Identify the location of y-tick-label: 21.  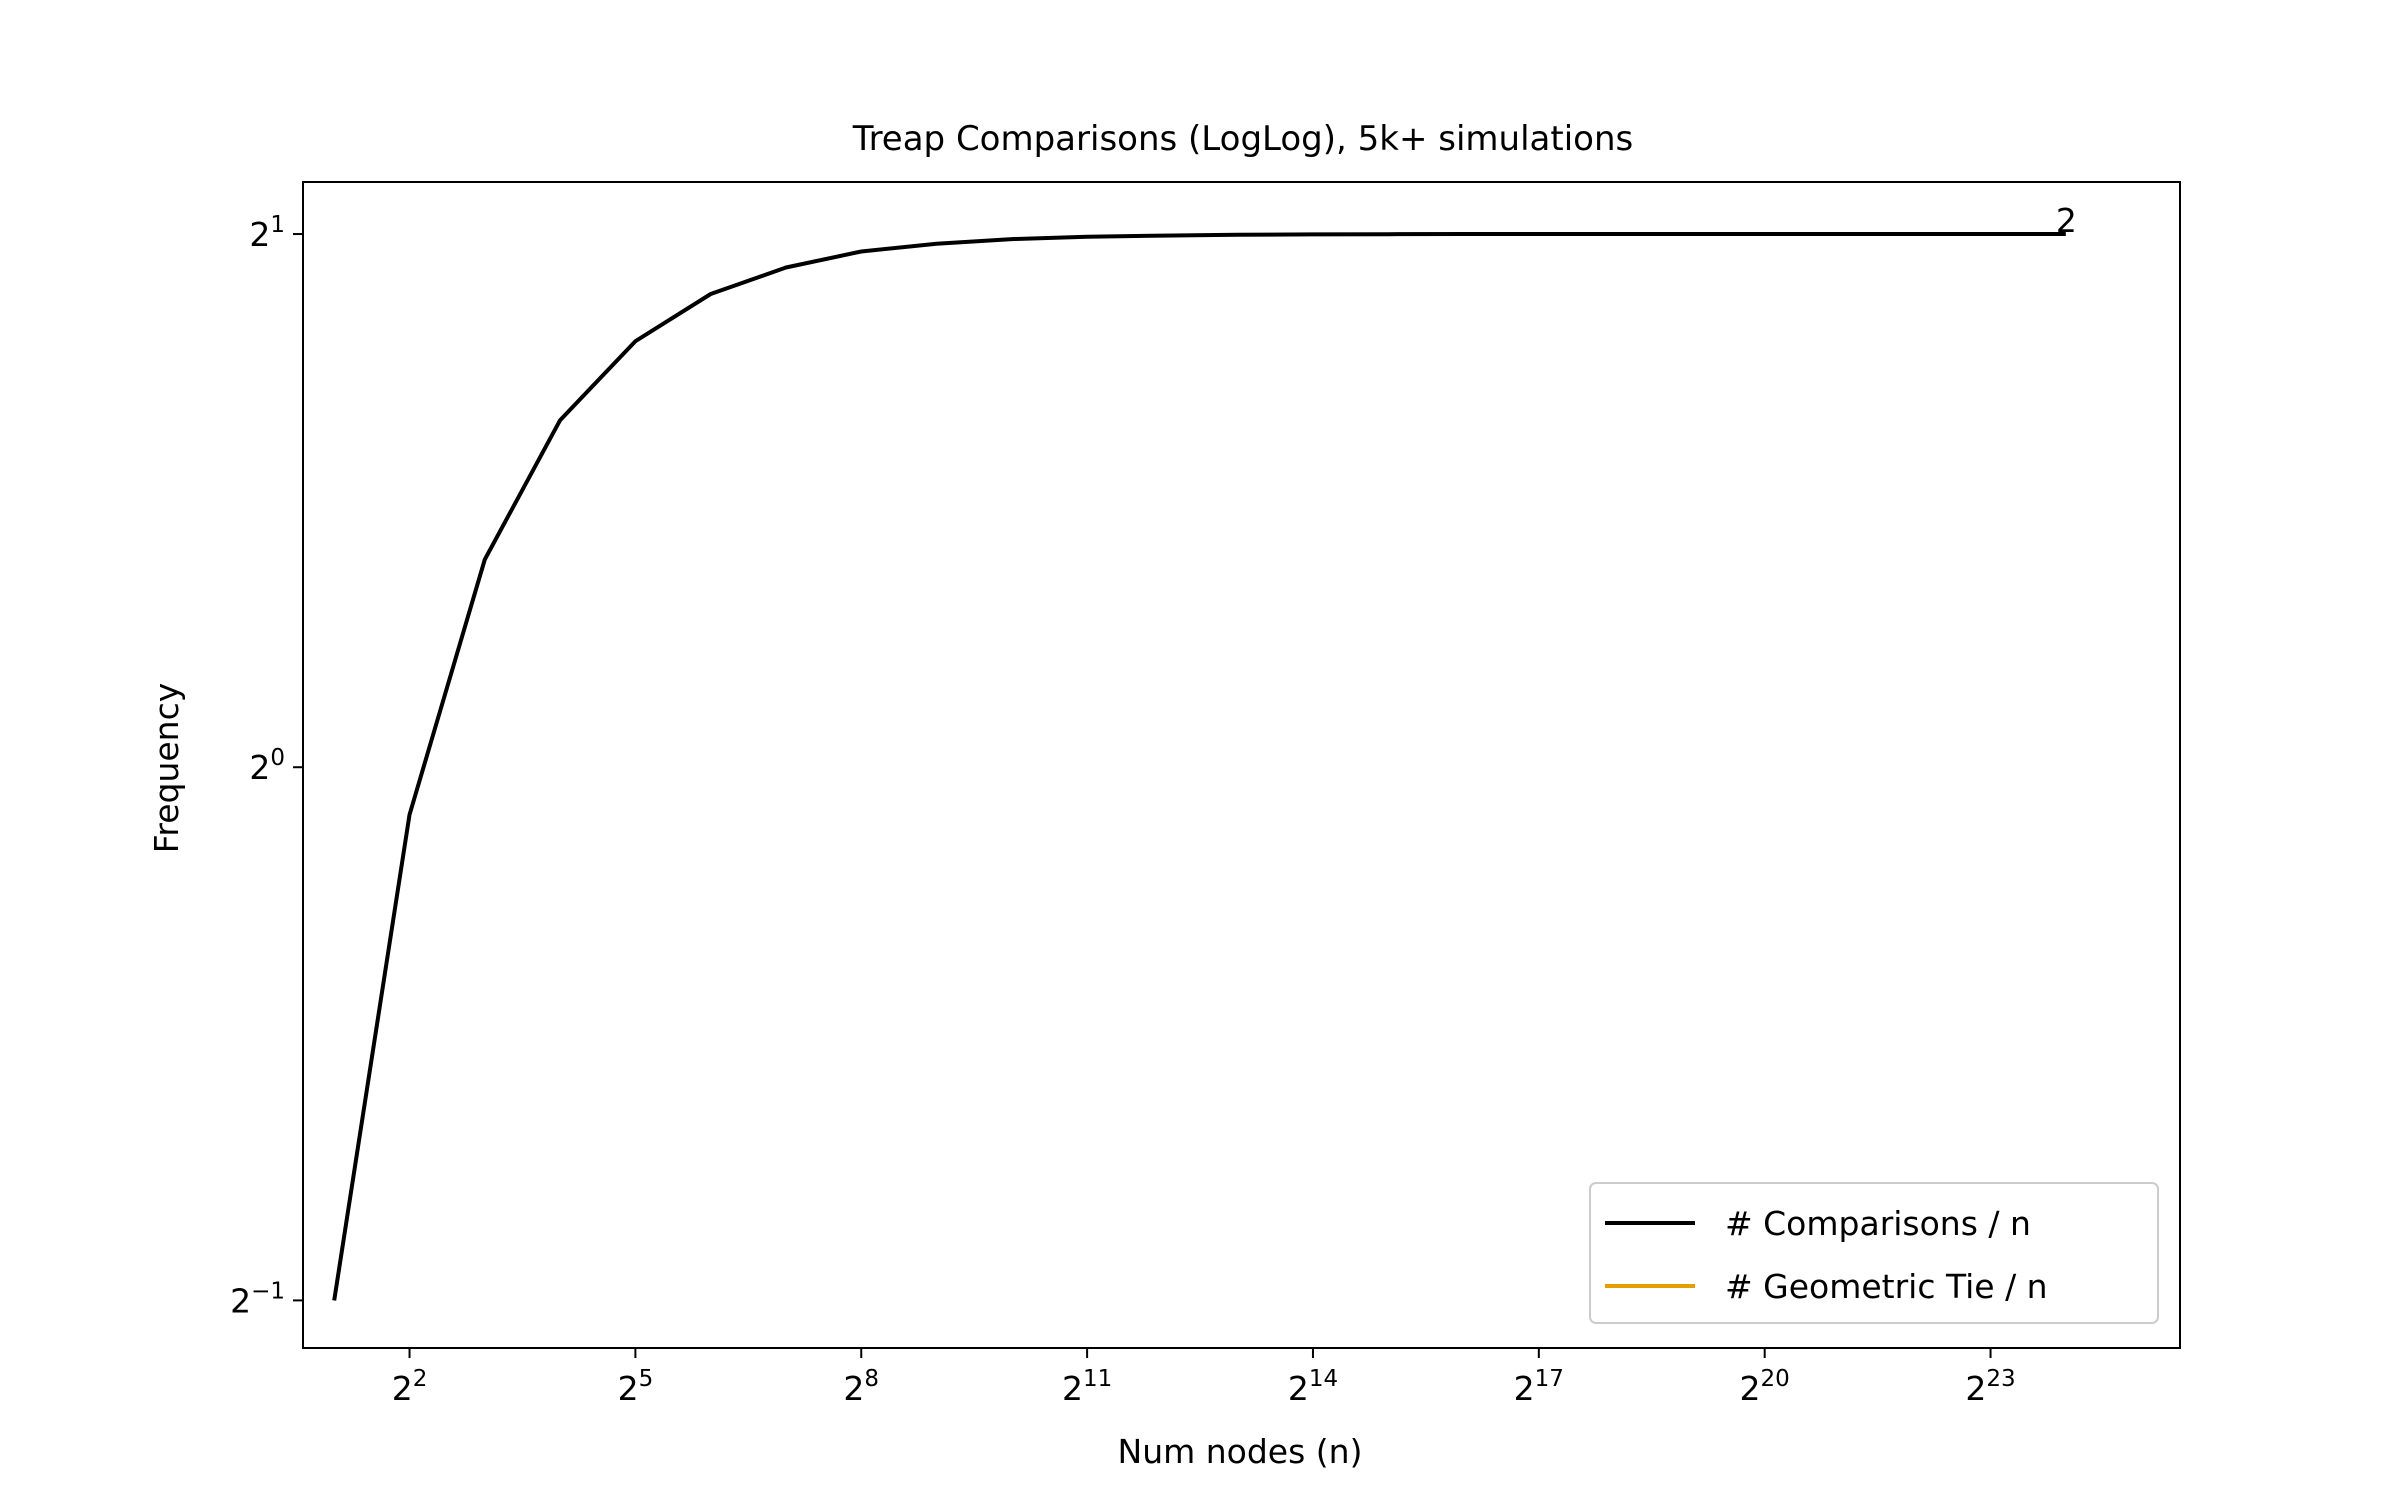
(267, 233).